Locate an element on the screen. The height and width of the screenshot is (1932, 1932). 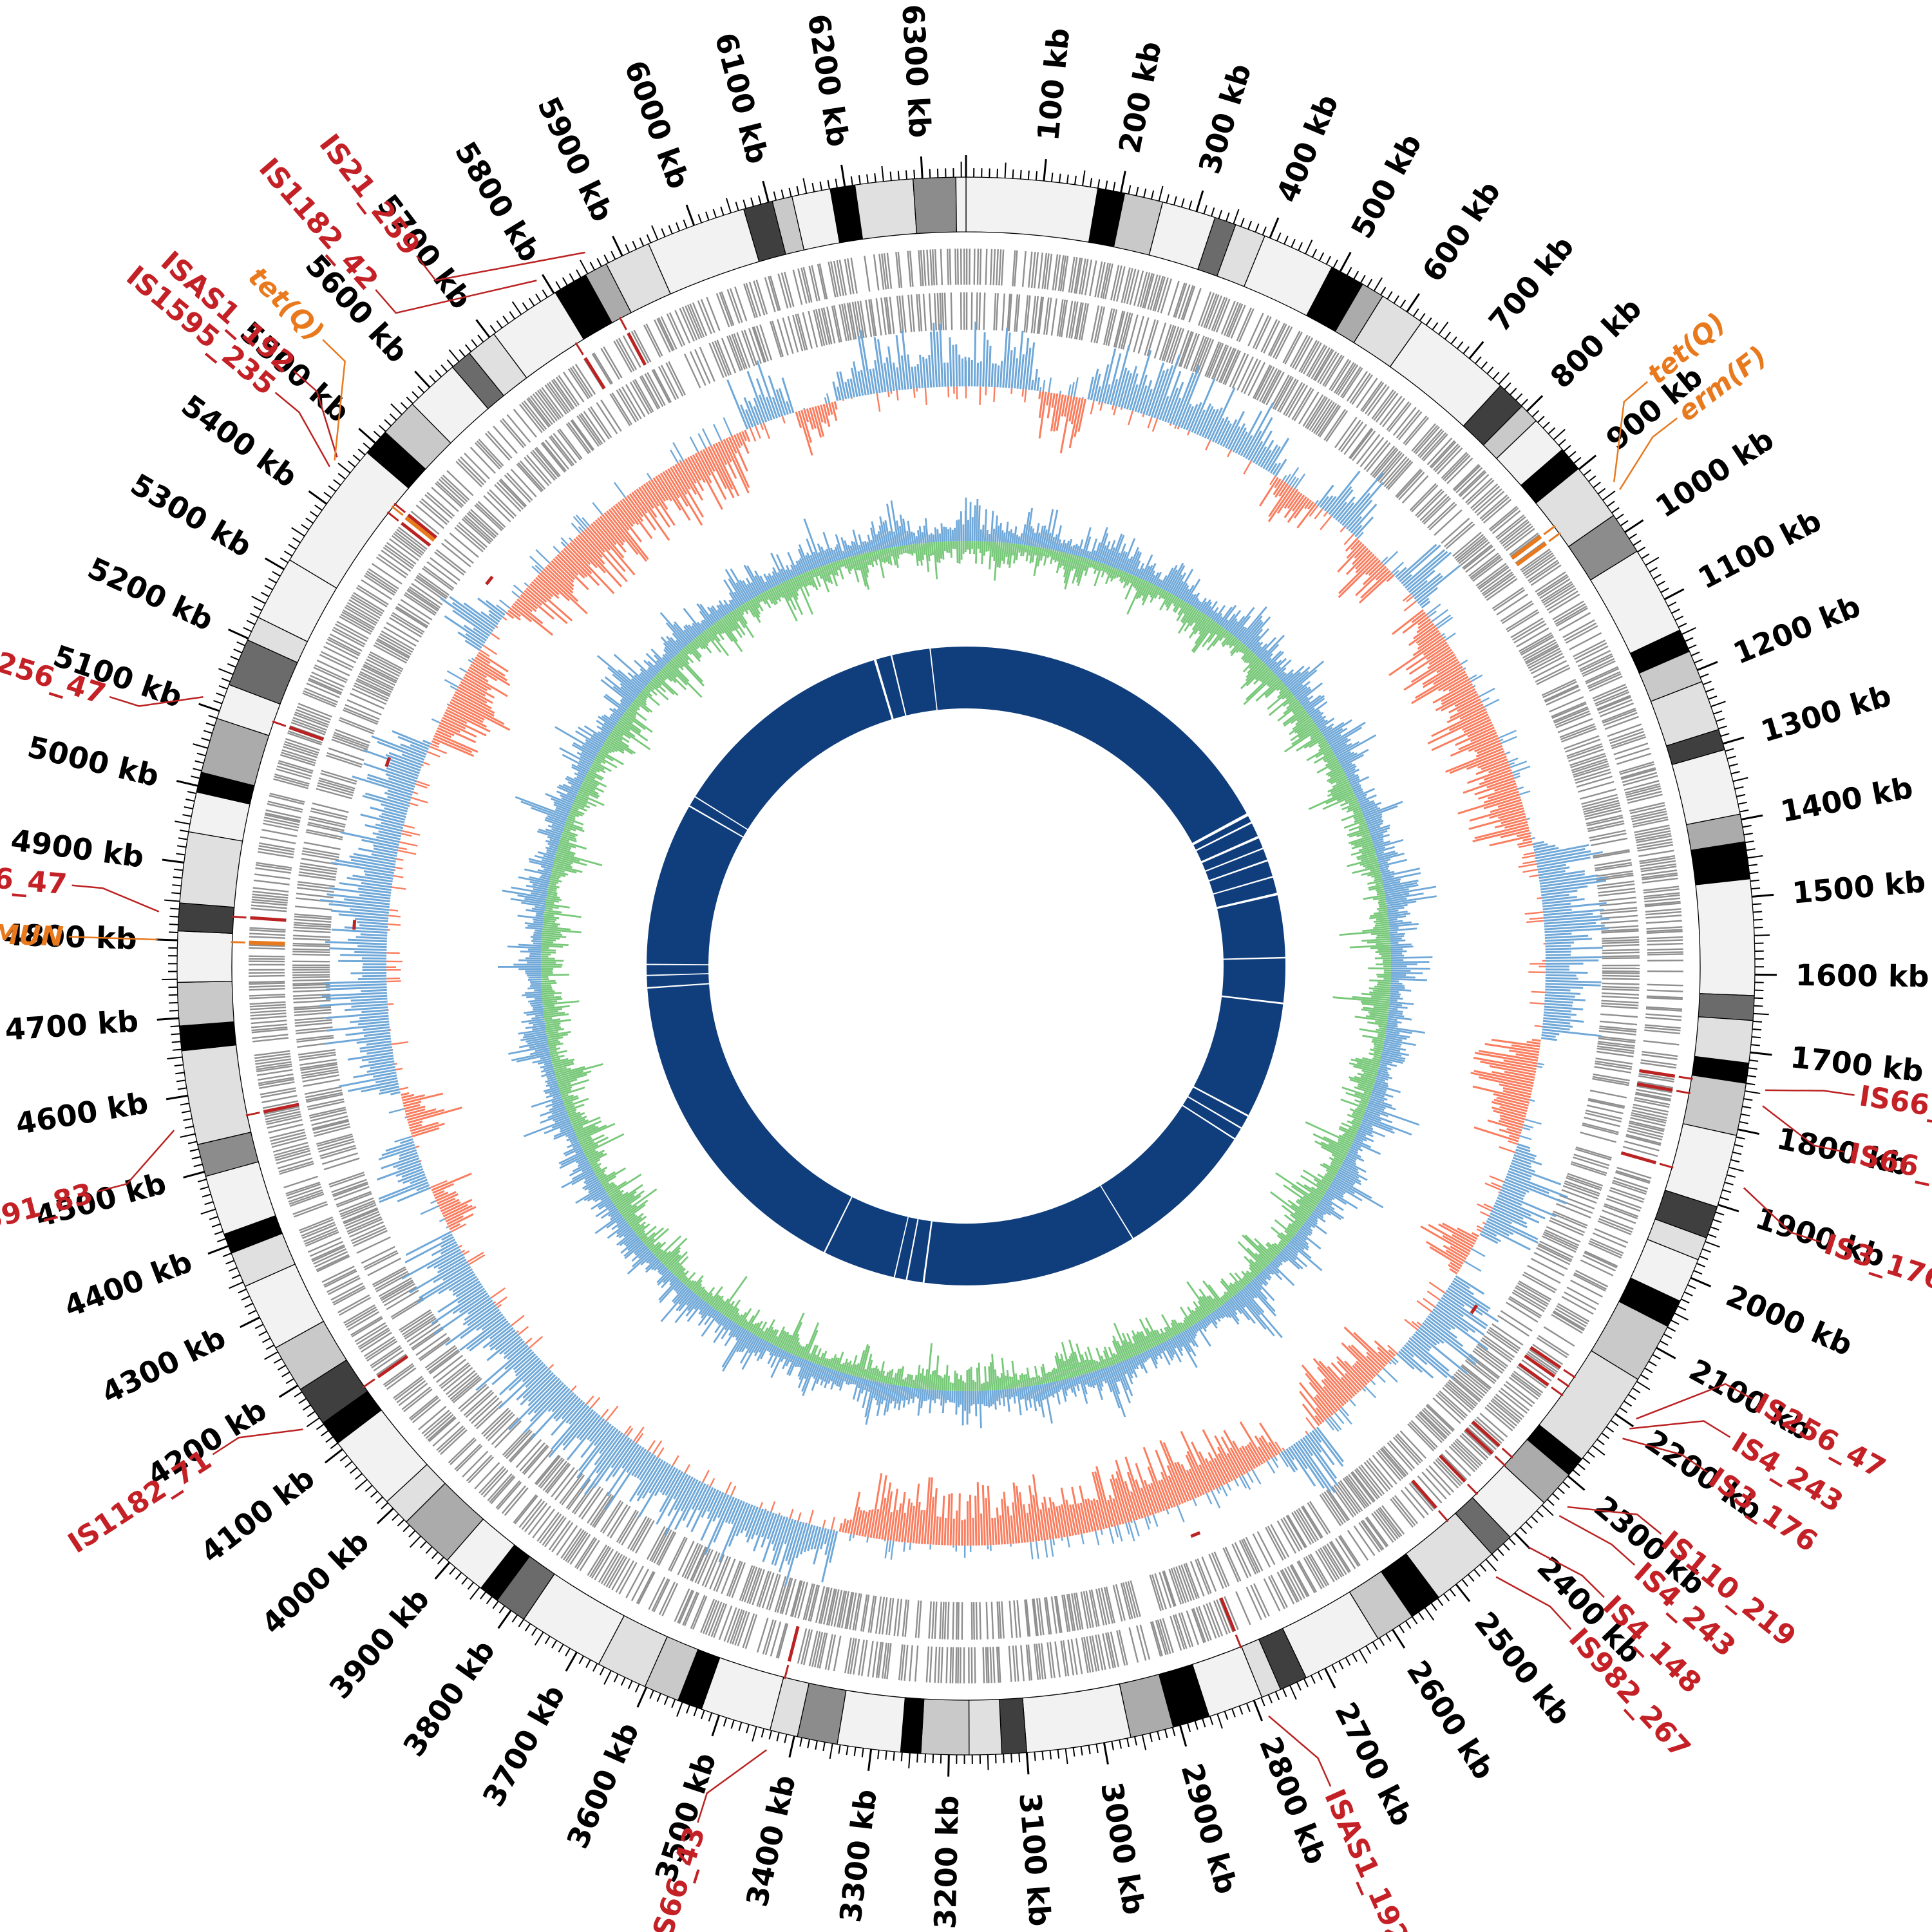
scale-tick-label: 500 kb is located at coordinates (1386, 186).